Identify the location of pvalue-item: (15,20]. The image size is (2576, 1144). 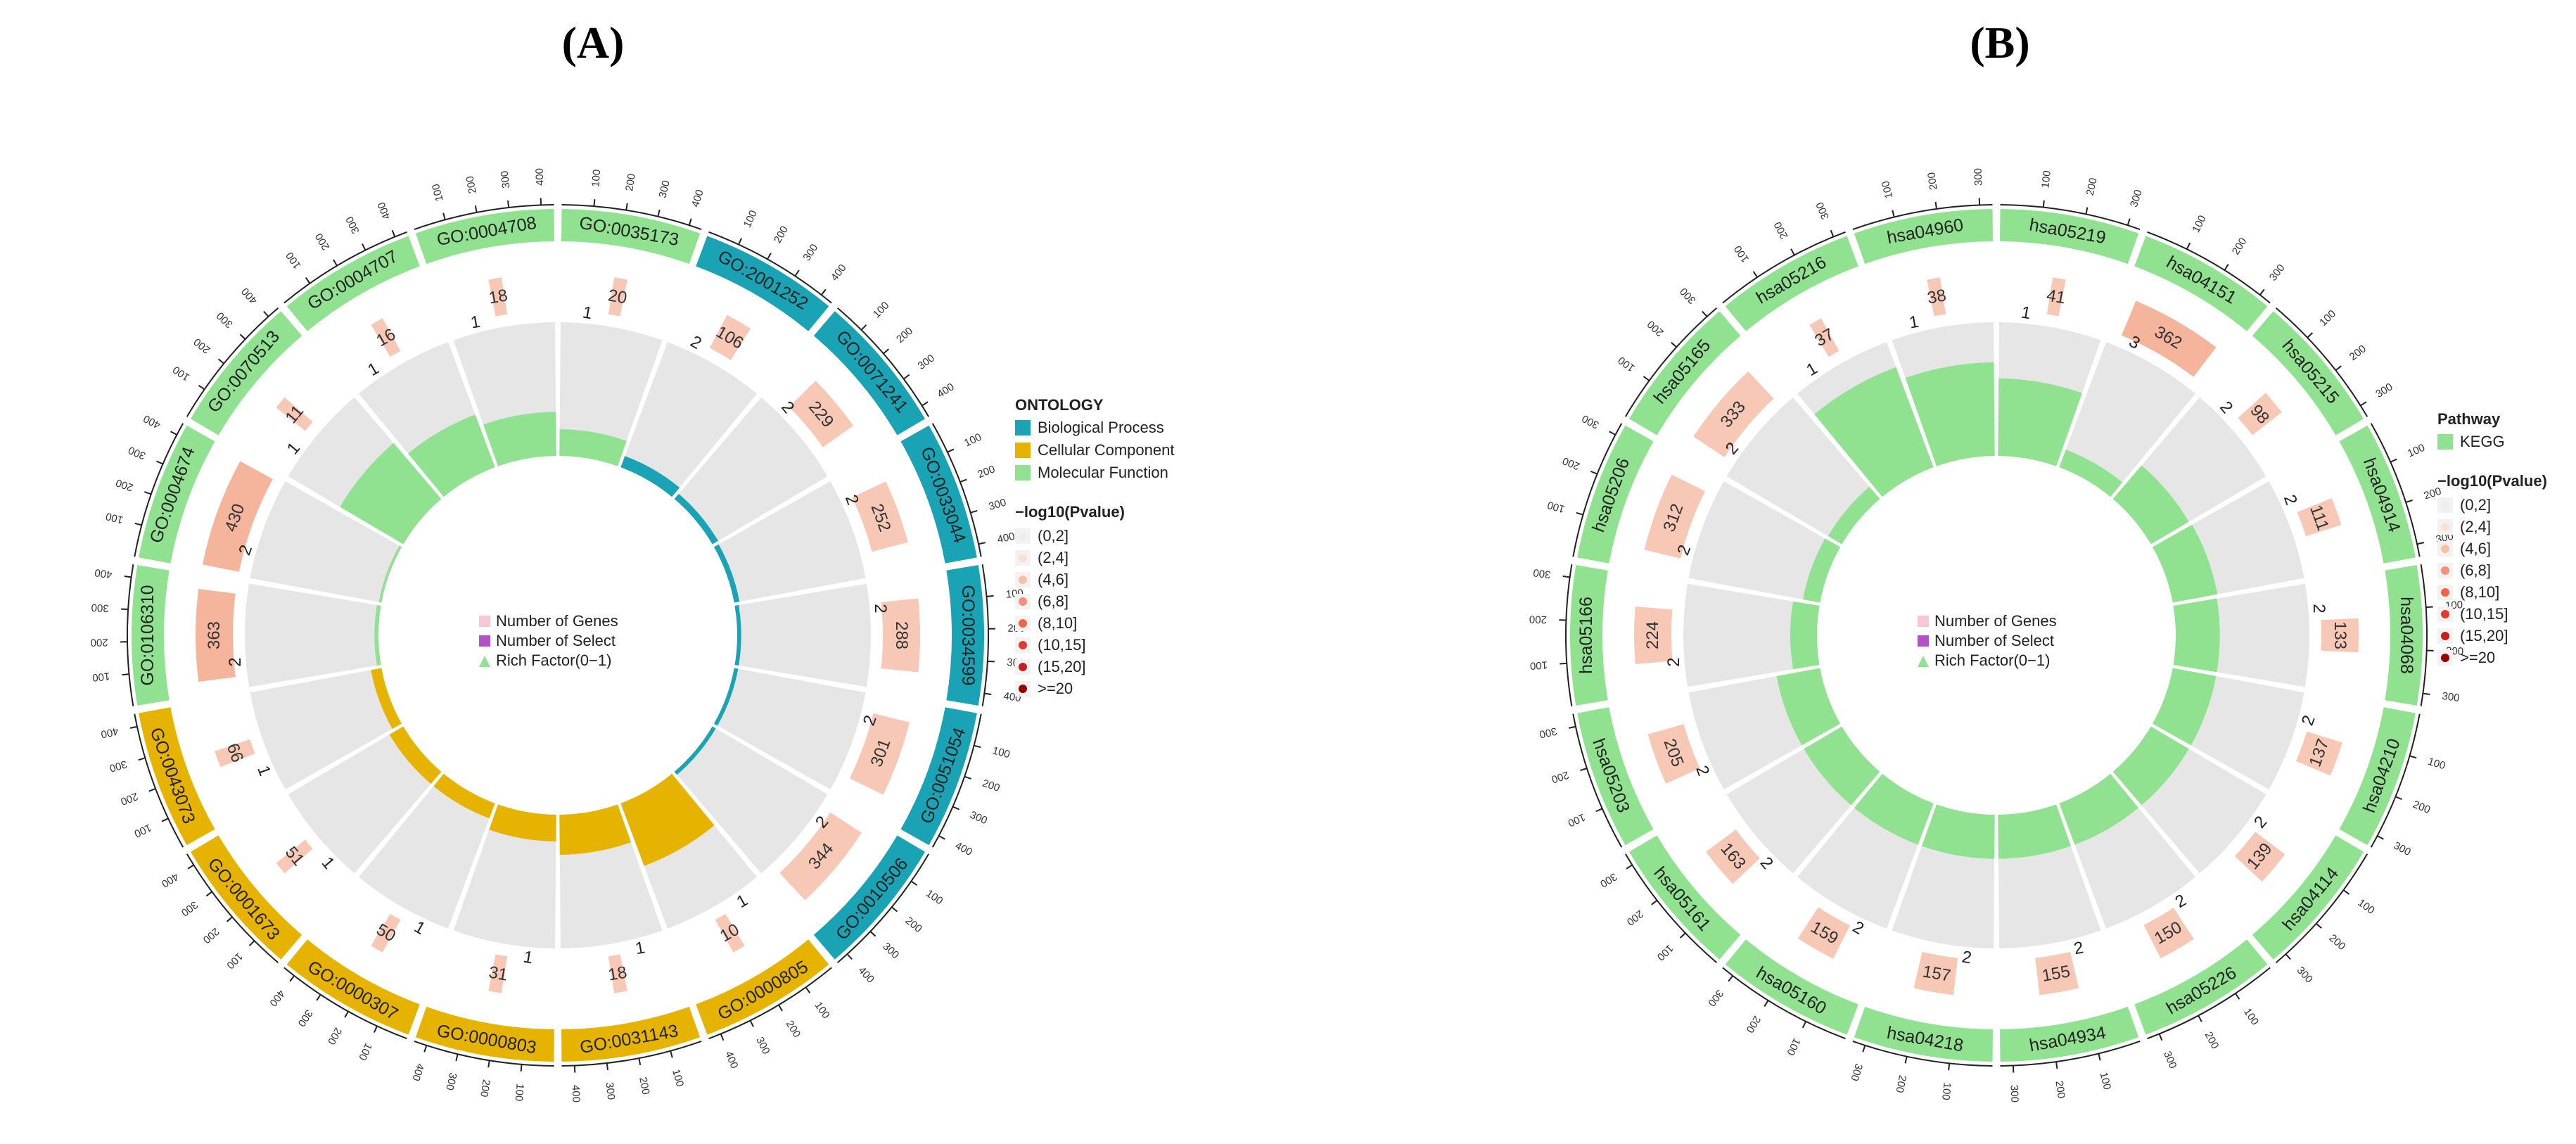
(2484, 635).